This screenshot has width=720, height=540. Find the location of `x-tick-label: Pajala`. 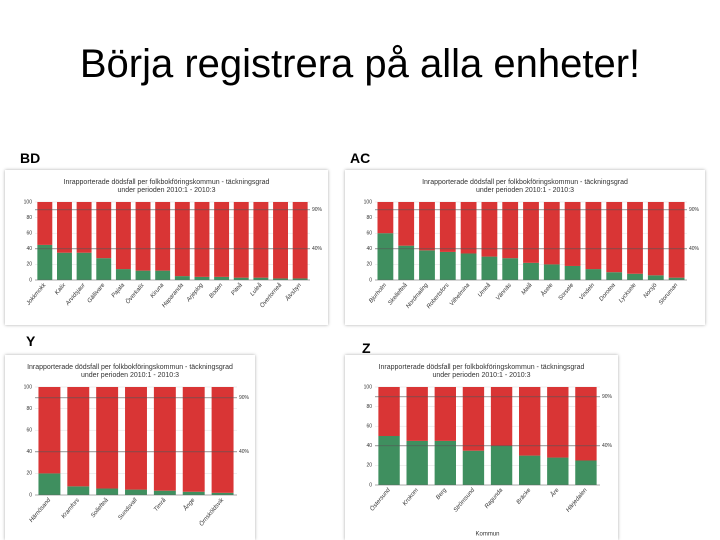

x-tick-label: Pajala is located at coordinates (119, 290).